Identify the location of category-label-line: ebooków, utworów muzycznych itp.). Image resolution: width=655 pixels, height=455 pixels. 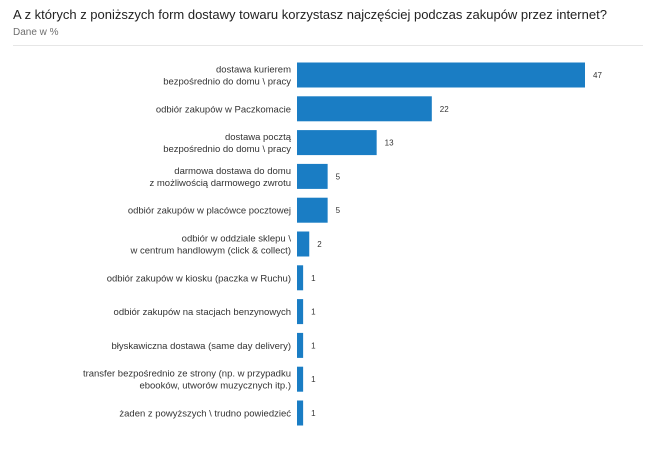
(215, 386).